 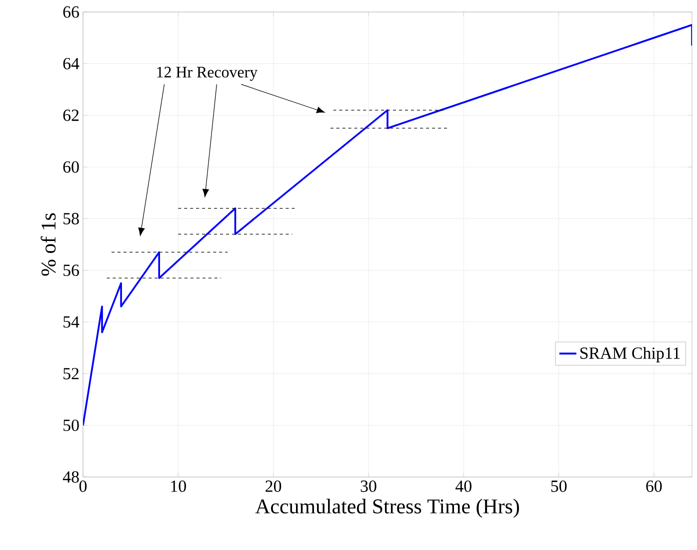 I want to click on y-tick-label: 52, so click(x=71, y=374).